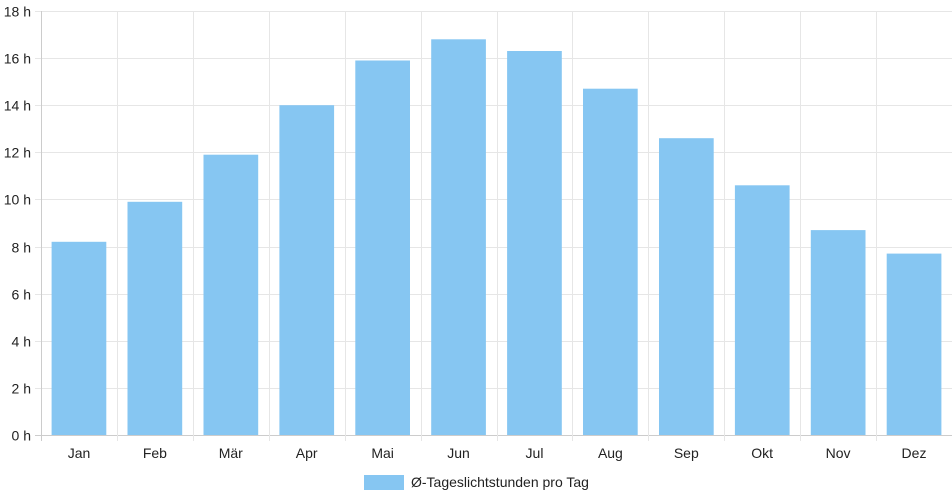 The image size is (952, 500). What do you see at coordinates (458, 453) in the screenshot?
I see `x-tick-label: Jun` at bounding box center [458, 453].